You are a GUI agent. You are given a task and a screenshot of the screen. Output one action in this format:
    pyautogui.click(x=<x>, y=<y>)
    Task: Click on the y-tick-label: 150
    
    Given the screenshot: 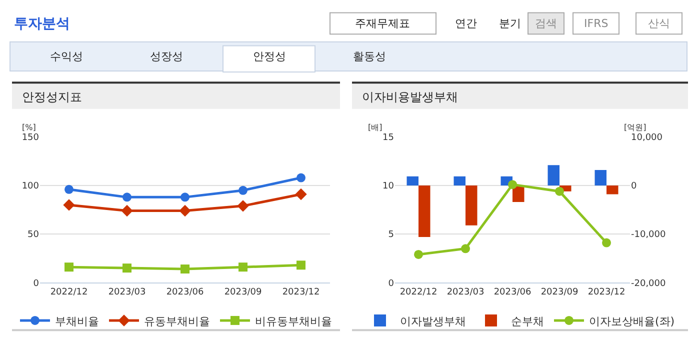 What is the action you would take?
    pyautogui.click(x=31, y=138)
    